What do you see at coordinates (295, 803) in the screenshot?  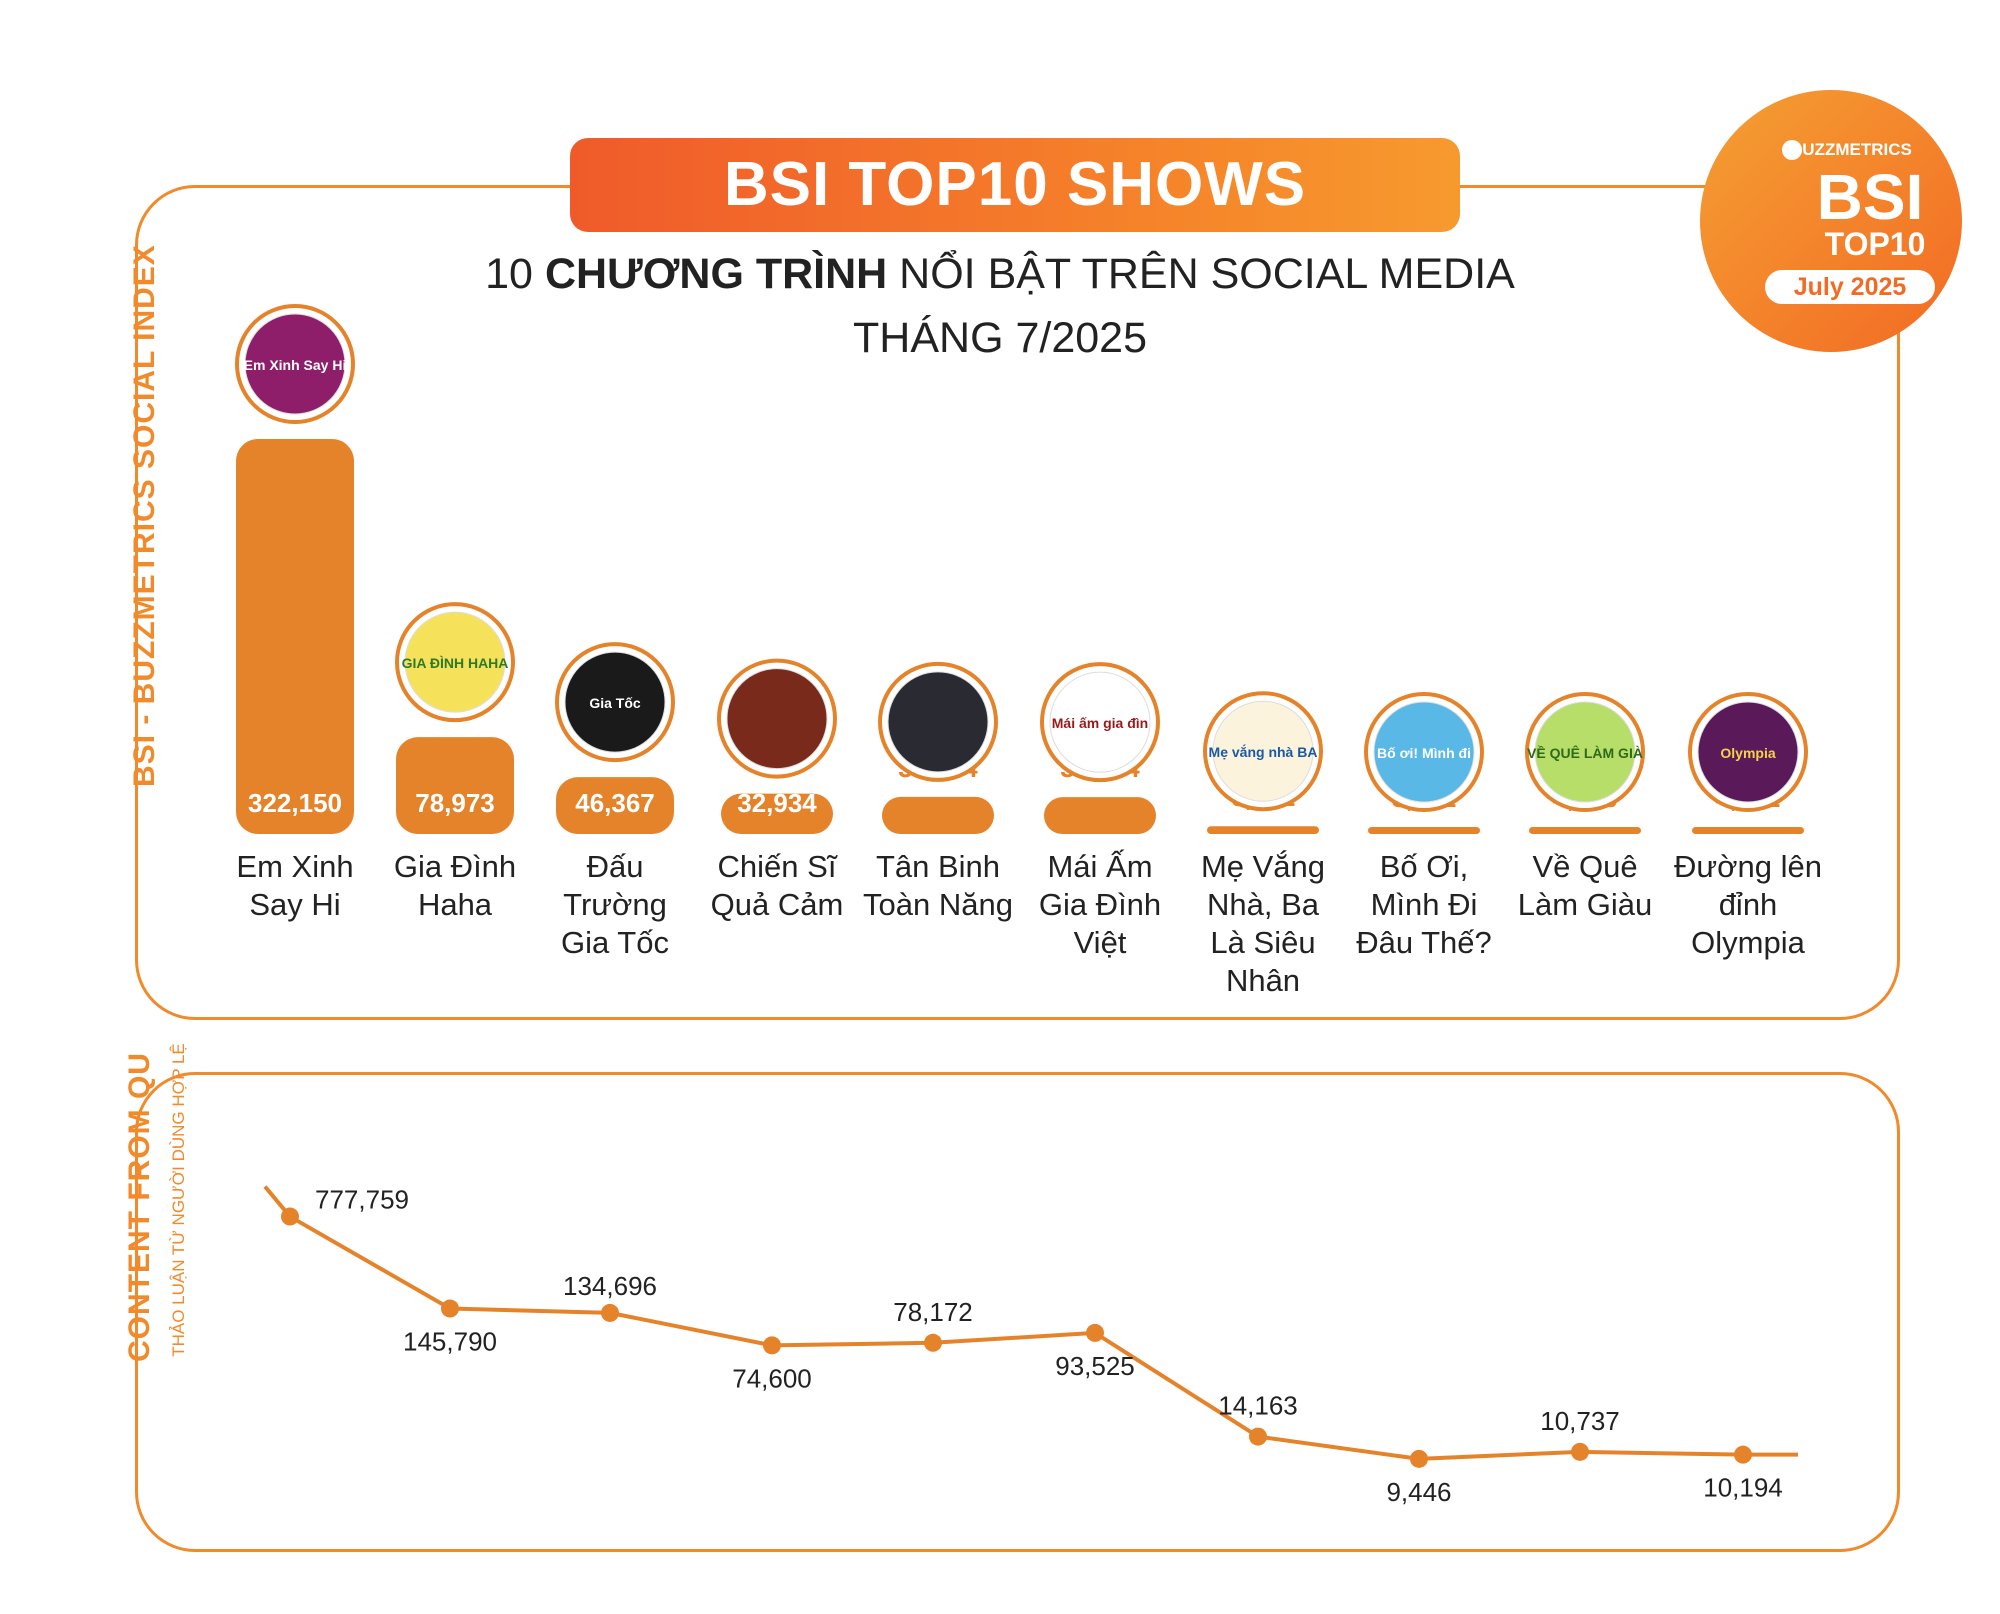 I see `bar-value-label-0: 322,150` at bounding box center [295, 803].